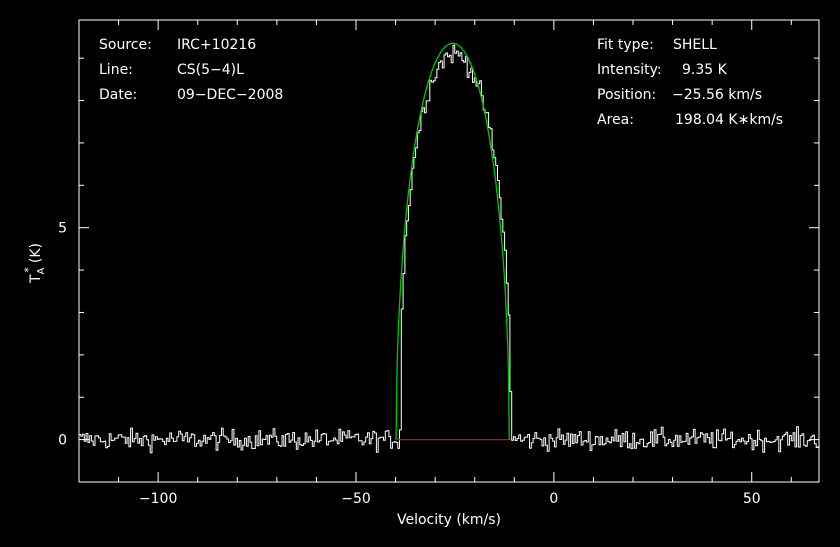 Image resolution: width=840 pixels, height=547 pixels. What do you see at coordinates (118, 95) in the screenshot?
I see `date-label: Date:` at bounding box center [118, 95].